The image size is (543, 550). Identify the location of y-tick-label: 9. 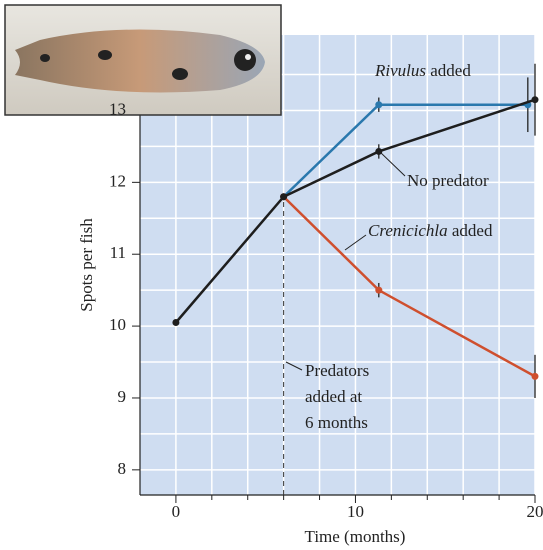
(122, 396).